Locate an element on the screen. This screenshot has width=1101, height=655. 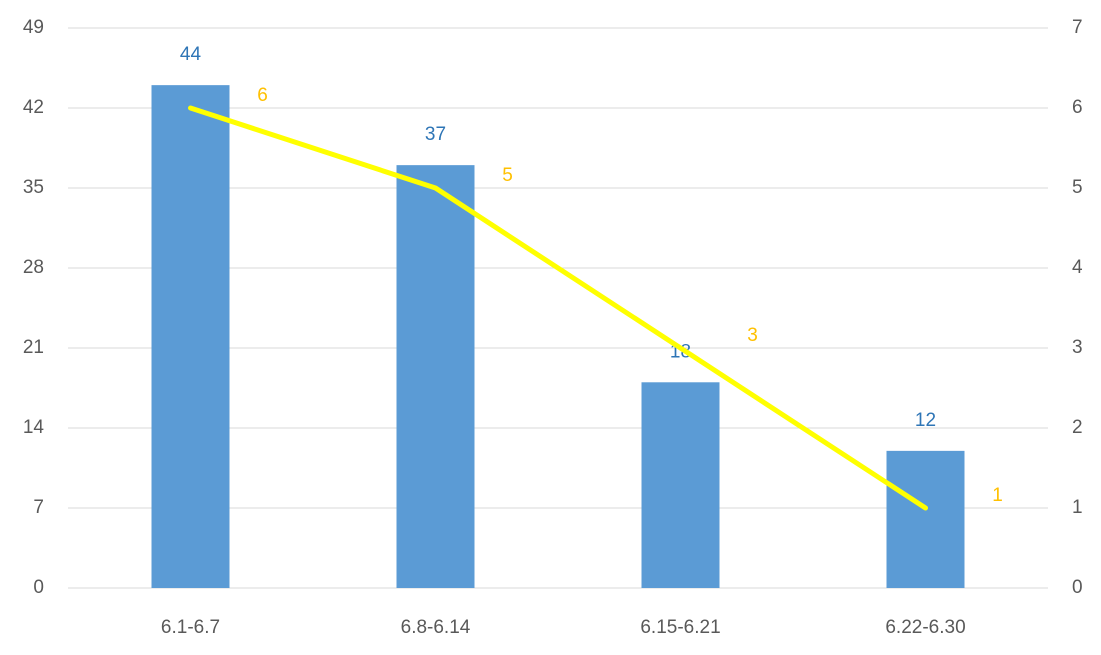
line-value-label: 5 is located at coordinates (507, 175).